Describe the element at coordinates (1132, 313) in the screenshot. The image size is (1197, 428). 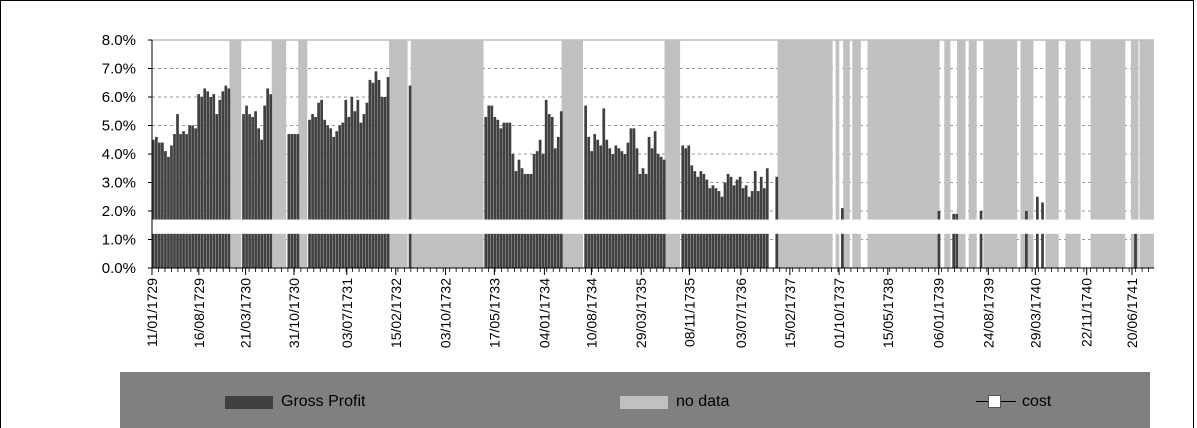
I see `x-tick-label: 20/06/1741` at that location.